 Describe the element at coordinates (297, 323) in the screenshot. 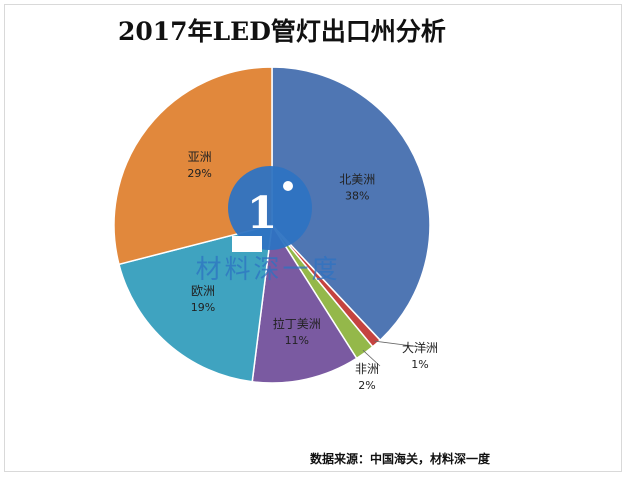

I see `slice-label-latin-america: 拉丁美洲` at that location.